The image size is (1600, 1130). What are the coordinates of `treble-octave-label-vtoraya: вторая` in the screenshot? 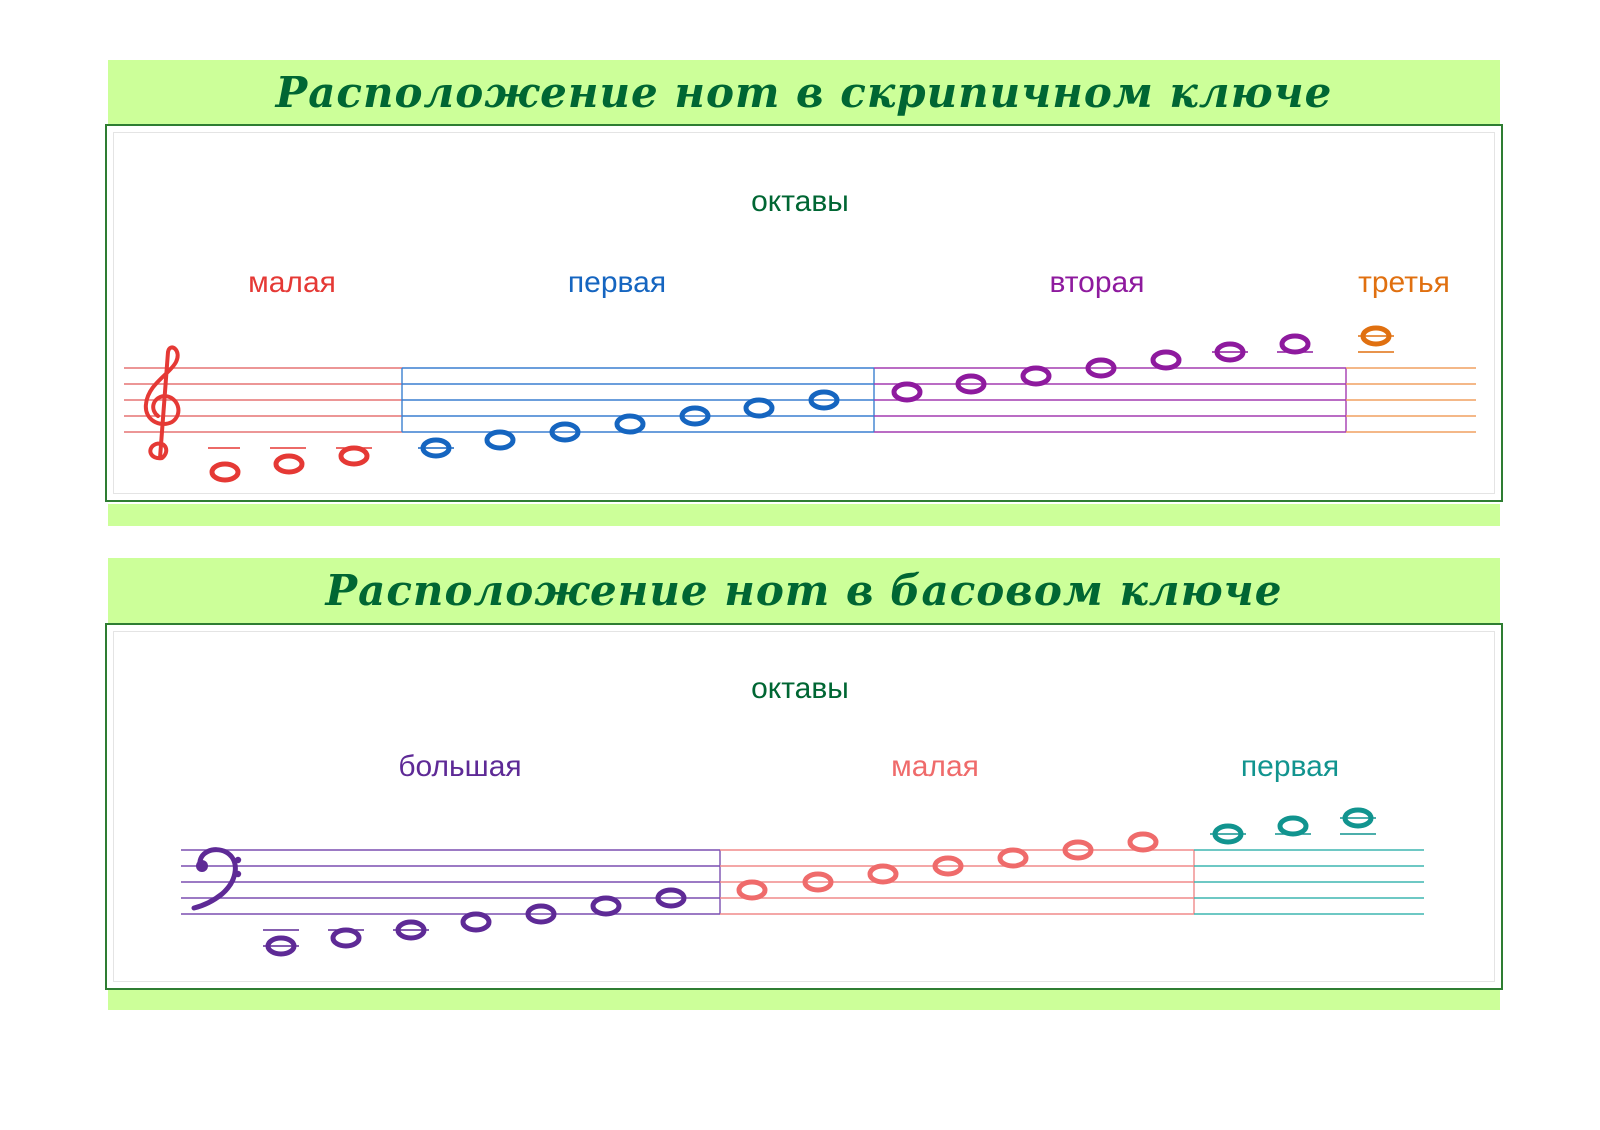 It's located at (1097, 282).